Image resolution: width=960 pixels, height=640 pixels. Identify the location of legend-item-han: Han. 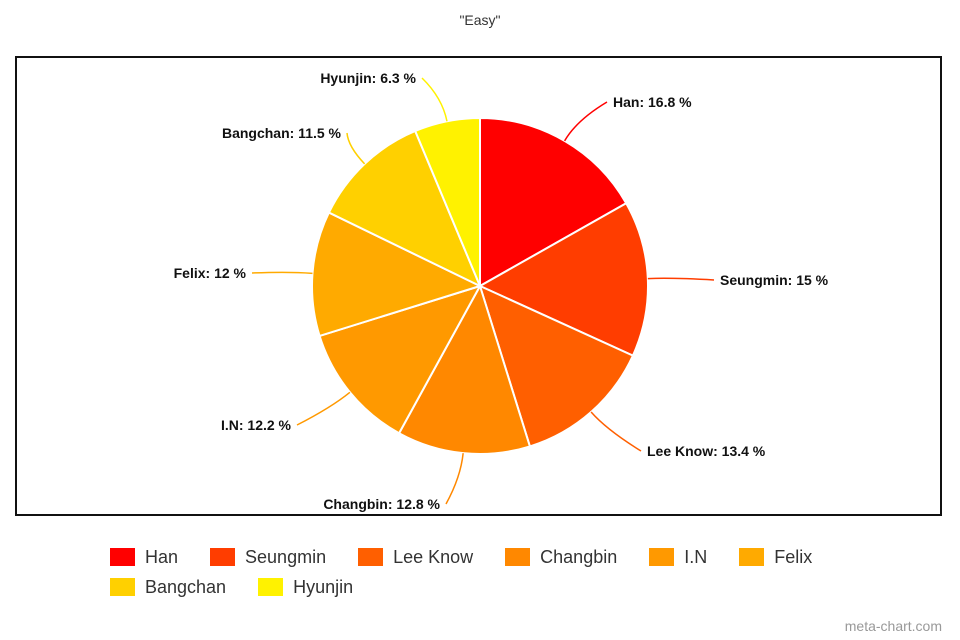
(144, 557).